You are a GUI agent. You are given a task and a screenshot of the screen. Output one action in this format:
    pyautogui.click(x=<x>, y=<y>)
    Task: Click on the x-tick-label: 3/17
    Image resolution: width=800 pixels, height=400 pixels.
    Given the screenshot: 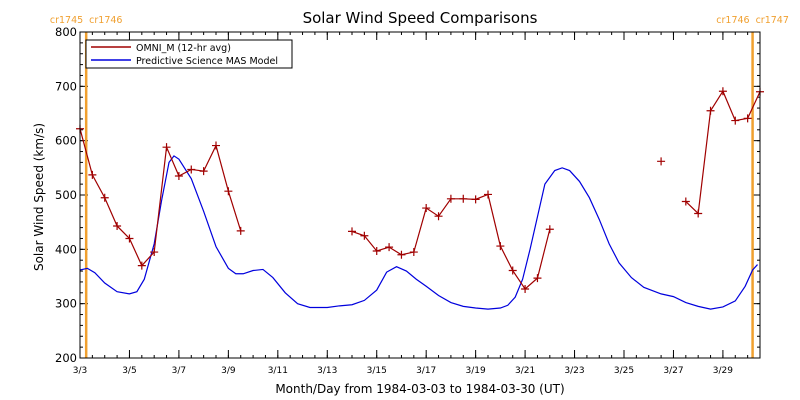 What is the action you would take?
    pyautogui.click(x=426, y=371)
    